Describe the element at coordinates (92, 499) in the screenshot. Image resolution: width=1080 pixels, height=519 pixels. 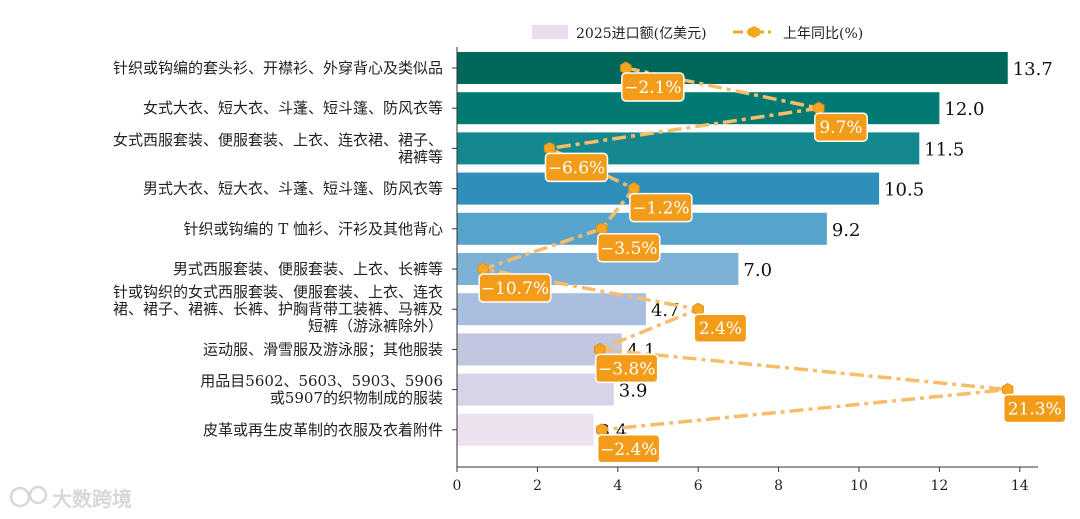
I see `watermark-text: 大数跨境` at that location.